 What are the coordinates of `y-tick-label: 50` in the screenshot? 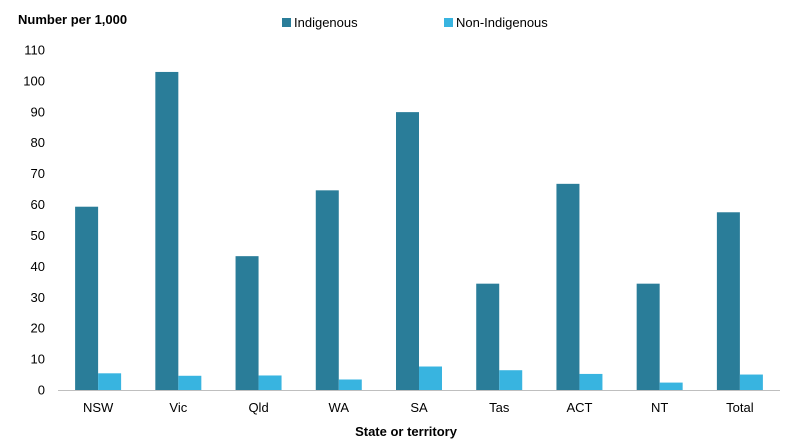 It's located at (38, 235).